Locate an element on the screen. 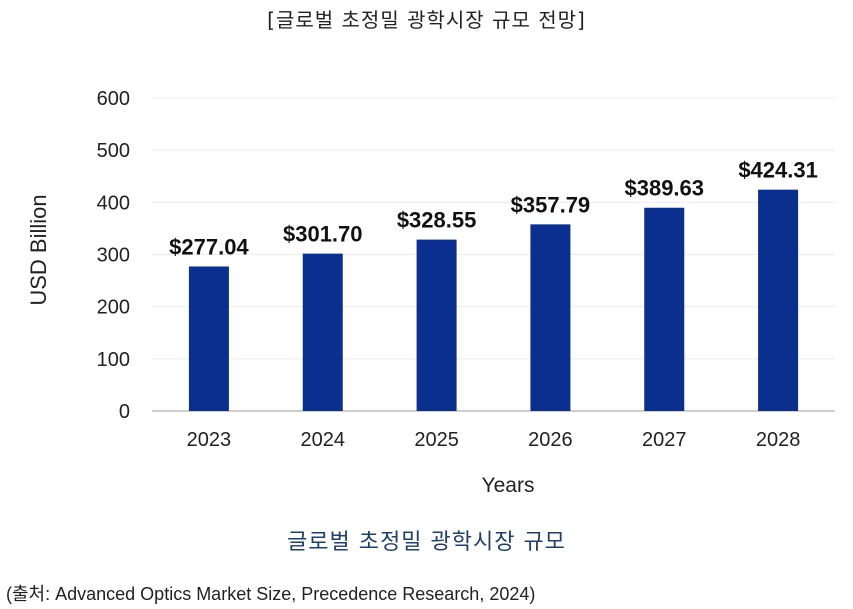 Image resolution: width=853 pixels, height=609 pixels. x-tick-label: 2026 is located at coordinates (550, 440).